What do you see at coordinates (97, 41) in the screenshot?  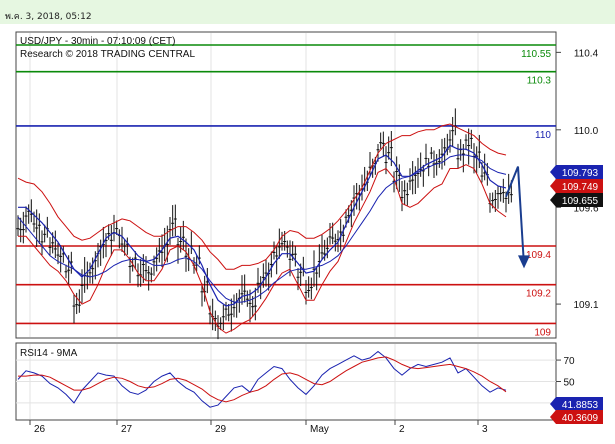 I see `price-chart-title: USD/JPY - 30min - 07:10:09 (CET)` at bounding box center [97, 41].